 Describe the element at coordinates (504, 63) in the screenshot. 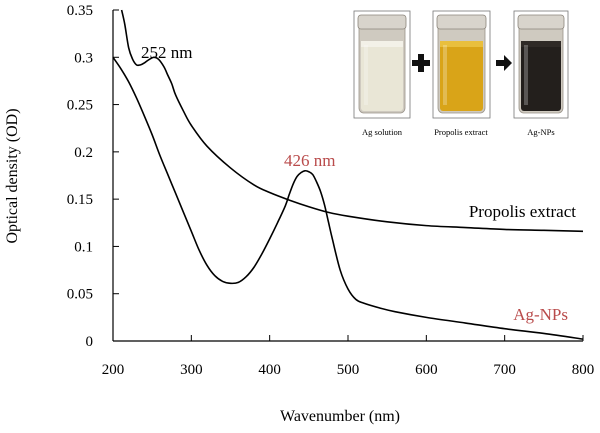

I see `arrow-right-icon` at that location.